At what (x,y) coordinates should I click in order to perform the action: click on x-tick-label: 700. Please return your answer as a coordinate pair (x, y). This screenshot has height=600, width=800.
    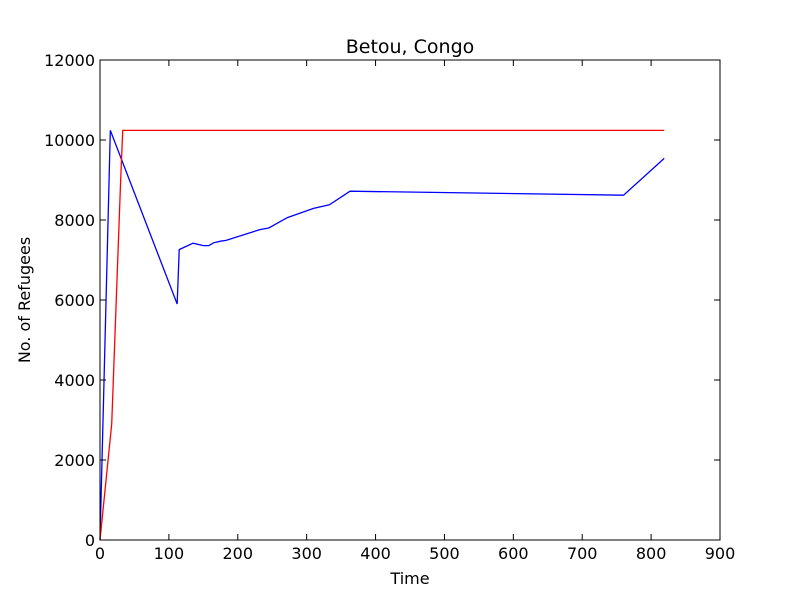
    Looking at the image, I should click on (582, 553).